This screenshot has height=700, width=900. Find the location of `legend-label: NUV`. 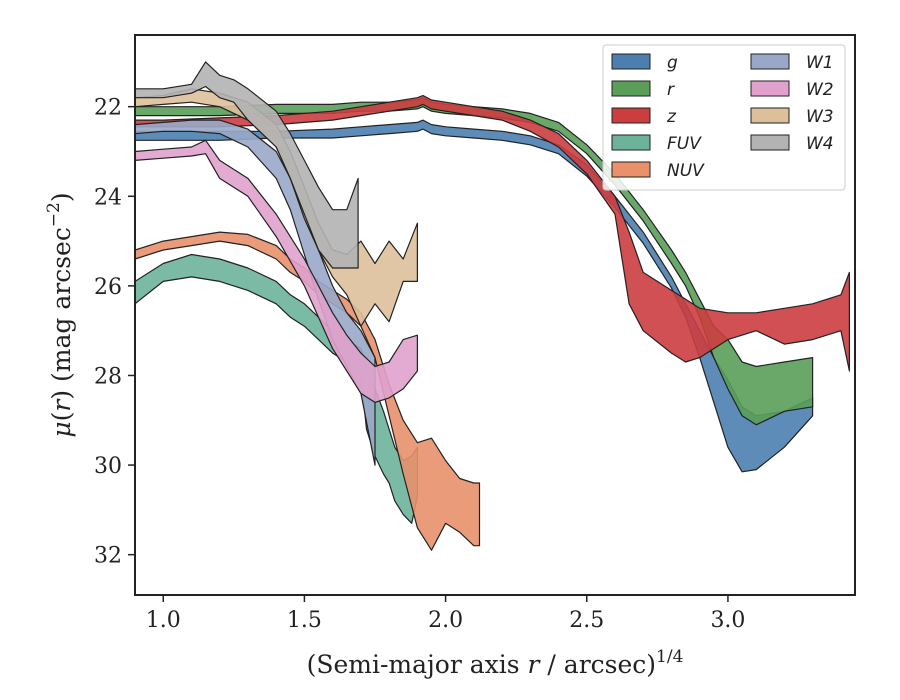

legend-label: NUV is located at coordinates (686, 171).